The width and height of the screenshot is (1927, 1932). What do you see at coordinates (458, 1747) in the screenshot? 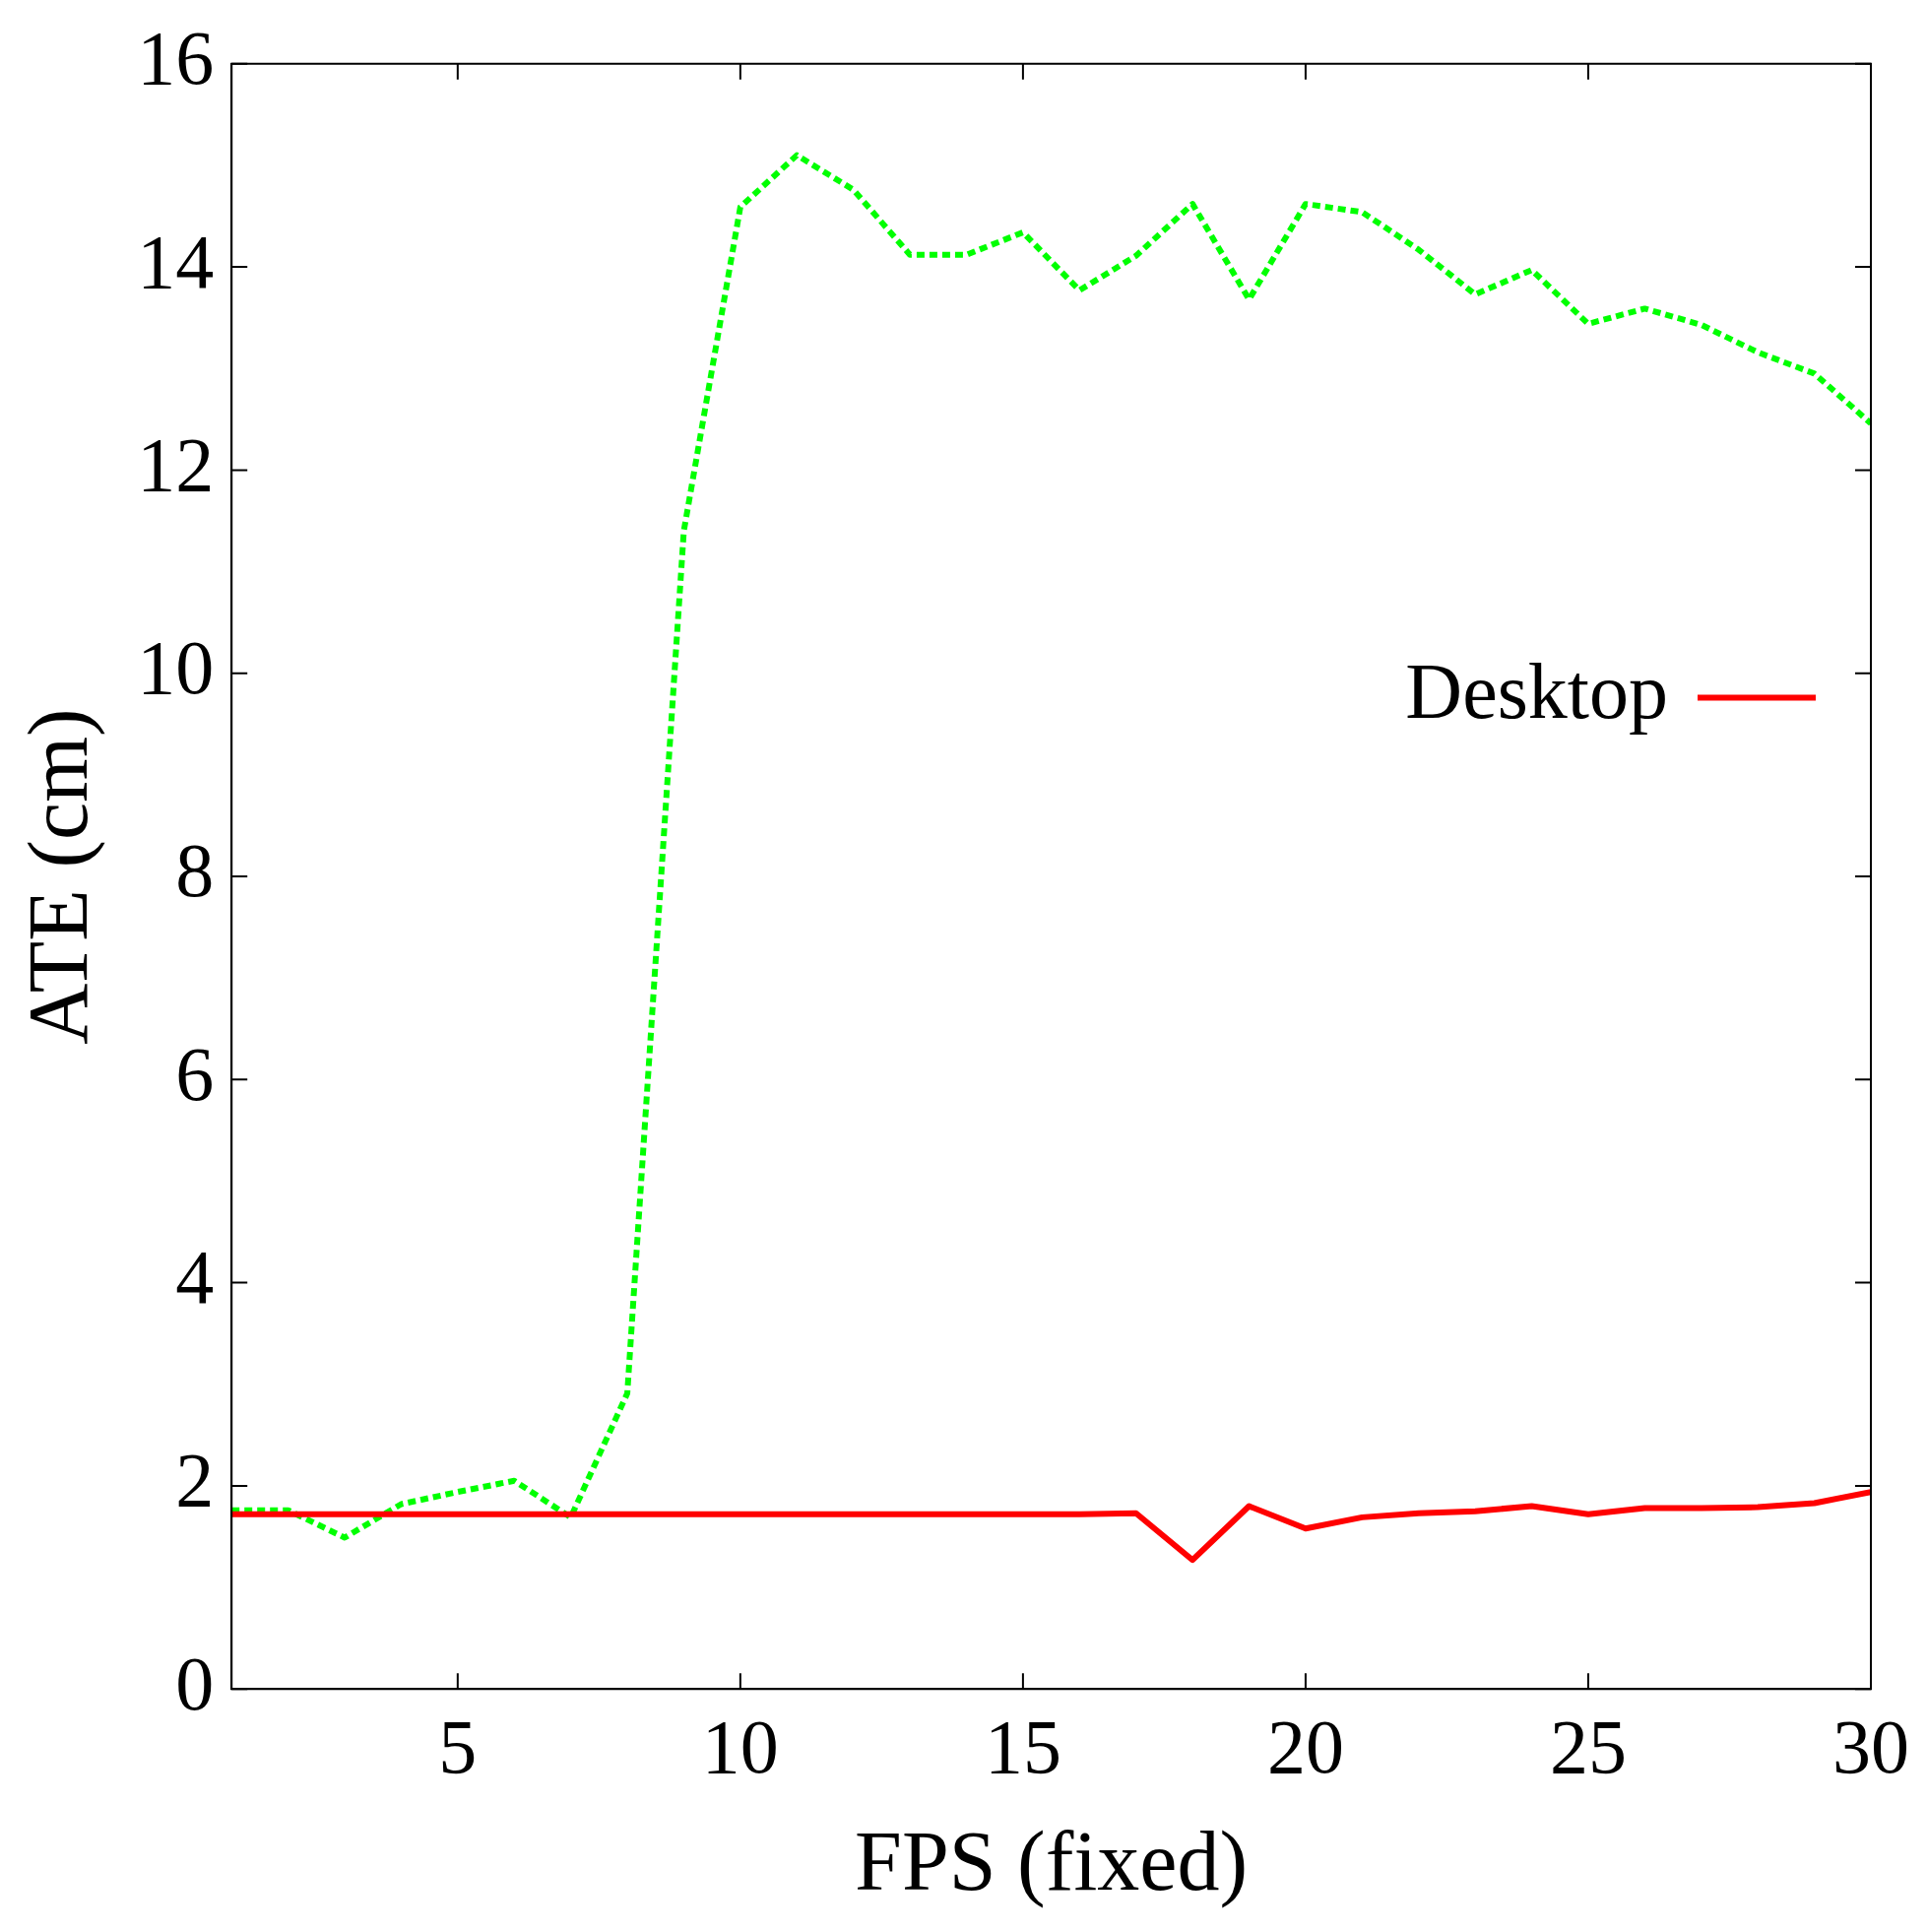
I see `x-tick-label: 5` at bounding box center [458, 1747].